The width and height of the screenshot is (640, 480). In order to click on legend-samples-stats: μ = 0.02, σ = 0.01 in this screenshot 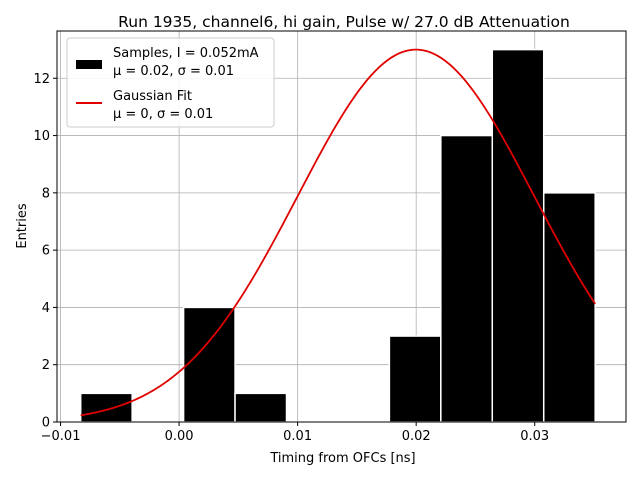, I will do `click(173, 71)`.